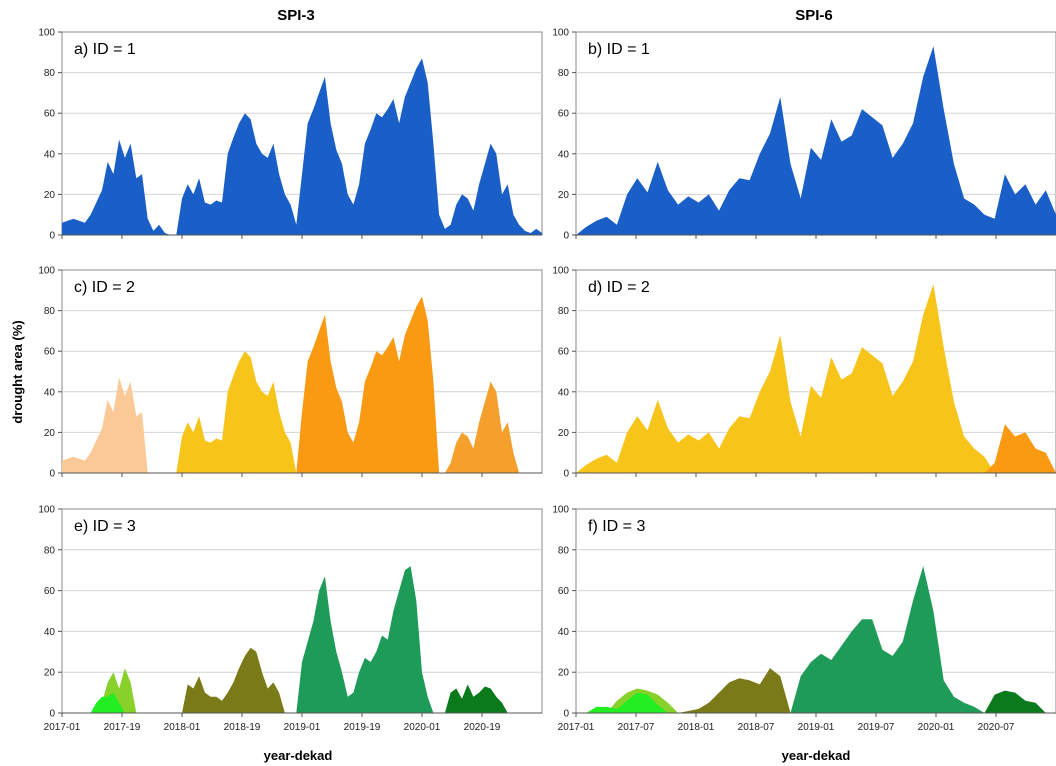 The height and width of the screenshot is (766, 1056). Describe the element at coordinates (298, 755) in the screenshot. I see `x-axis-label-left: year-dekad` at that location.